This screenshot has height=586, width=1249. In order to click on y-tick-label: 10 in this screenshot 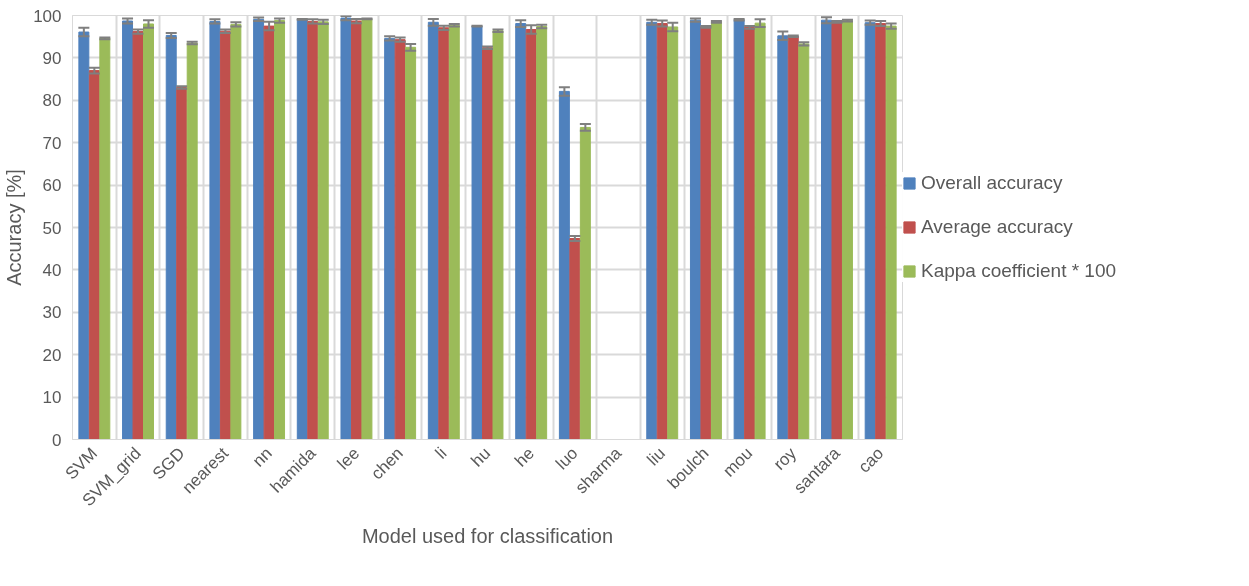, I will do `click(52, 398)`.